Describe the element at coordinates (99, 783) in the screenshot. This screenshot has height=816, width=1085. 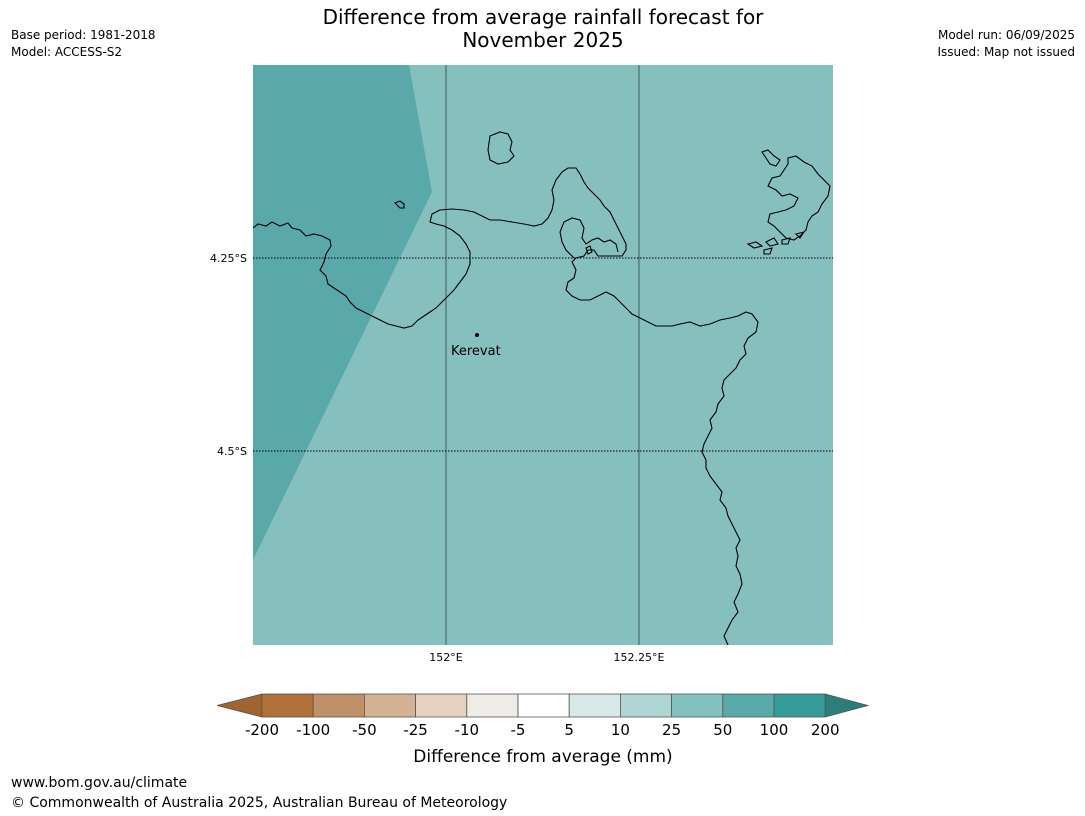
I see `footer-url: www.bom.gov.au/climate` at that location.